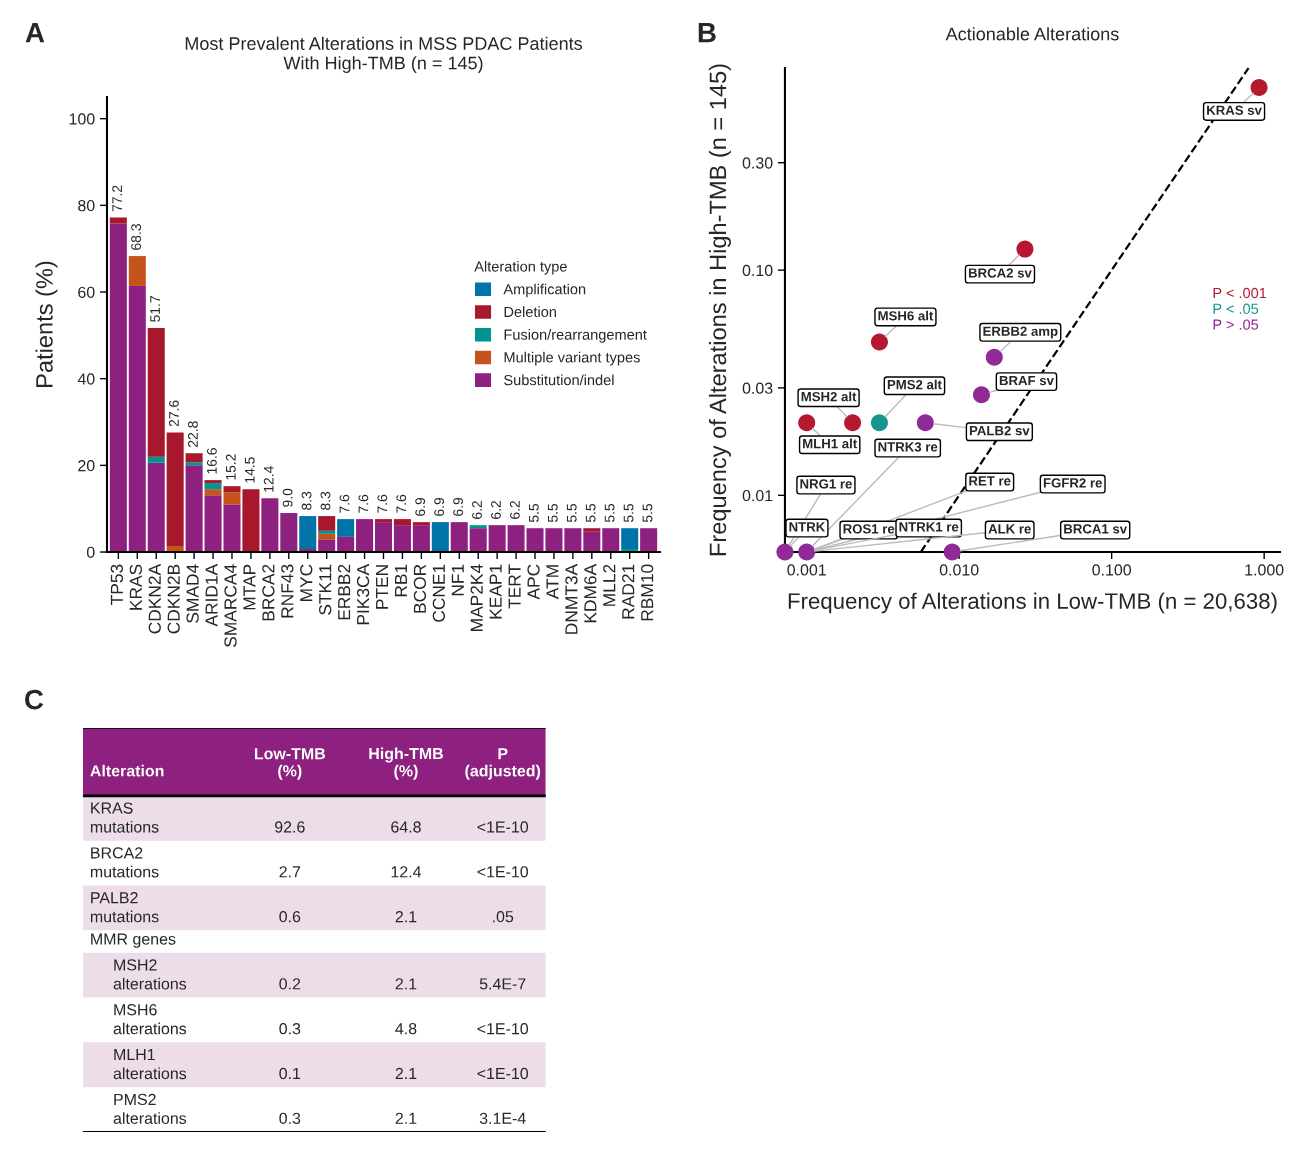 This screenshot has width=1300, height=1159. Describe the element at coordinates (757, 495) in the screenshot. I see `y-tick-label: 0.01` at that location.